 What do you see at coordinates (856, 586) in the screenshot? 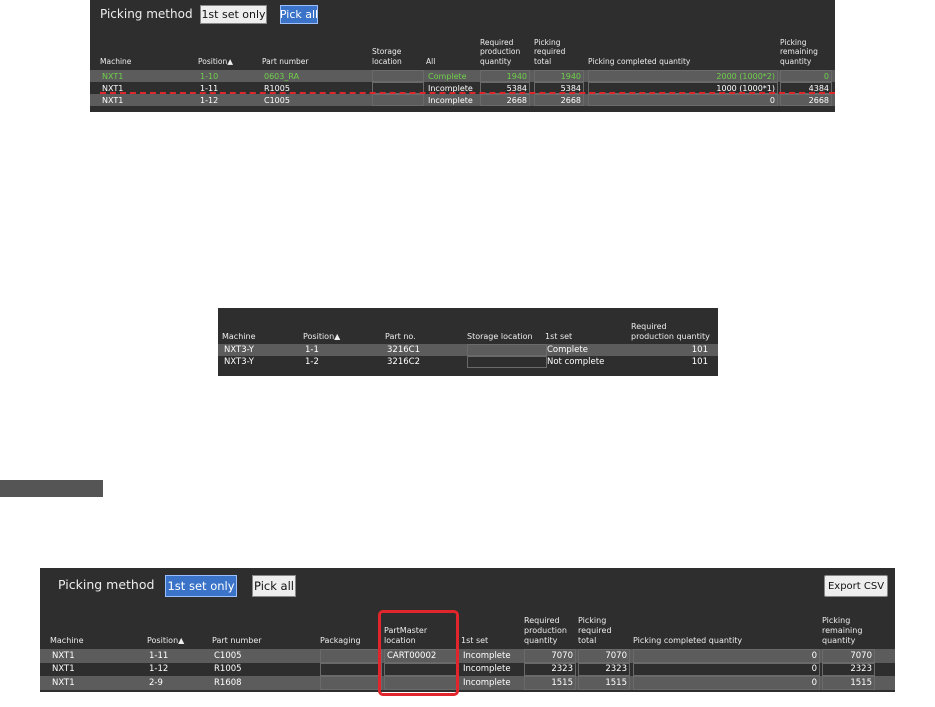
I see `export-csv-button: Export CSV` at bounding box center [856, 586].